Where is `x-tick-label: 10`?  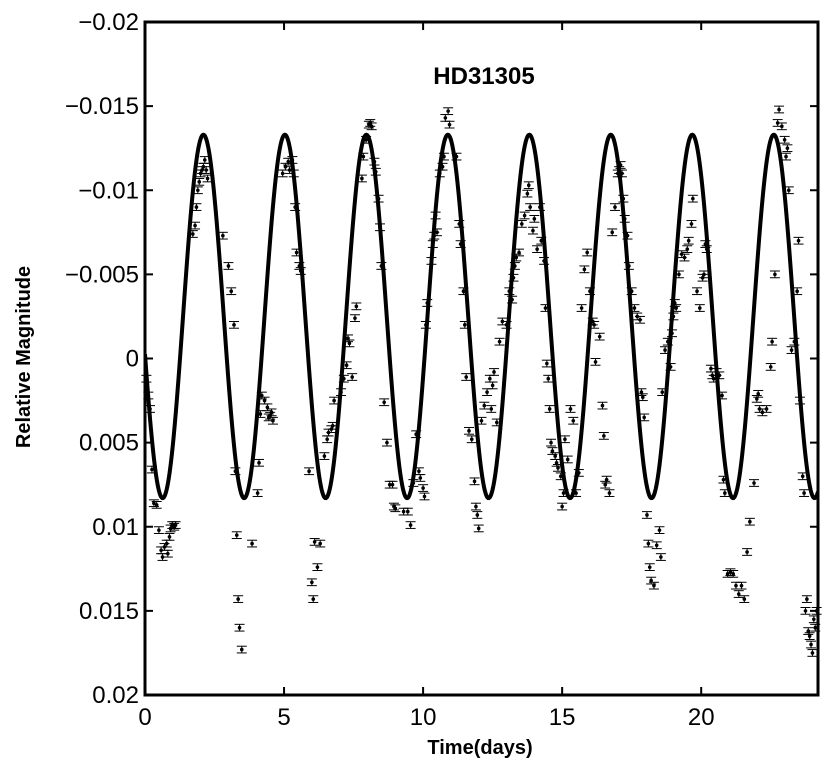
x-tick-label: 10 is located at coordinates (423, 717).